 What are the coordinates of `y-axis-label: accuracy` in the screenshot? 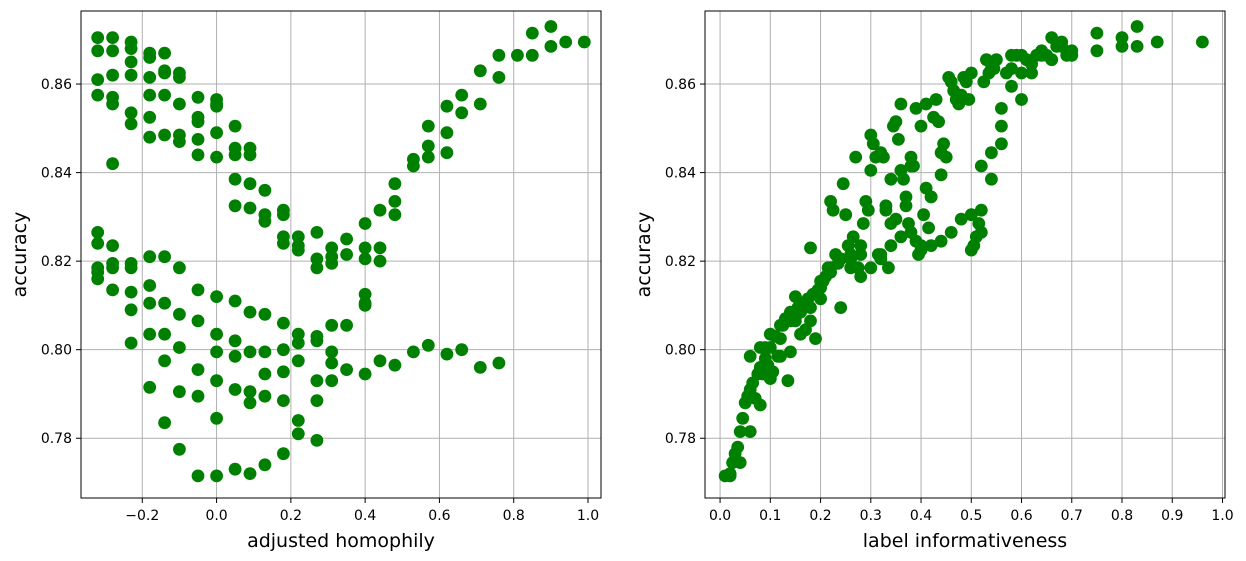 It's located at (644, 255).